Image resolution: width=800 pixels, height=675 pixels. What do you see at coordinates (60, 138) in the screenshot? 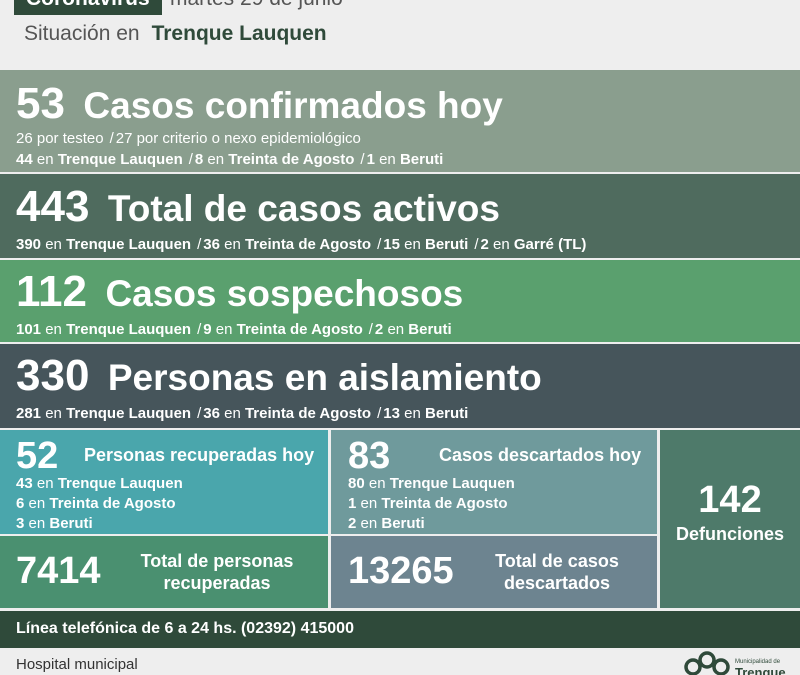
I see `confirmed-by-test: 26 por testeo` at bounding box center [60, 138].